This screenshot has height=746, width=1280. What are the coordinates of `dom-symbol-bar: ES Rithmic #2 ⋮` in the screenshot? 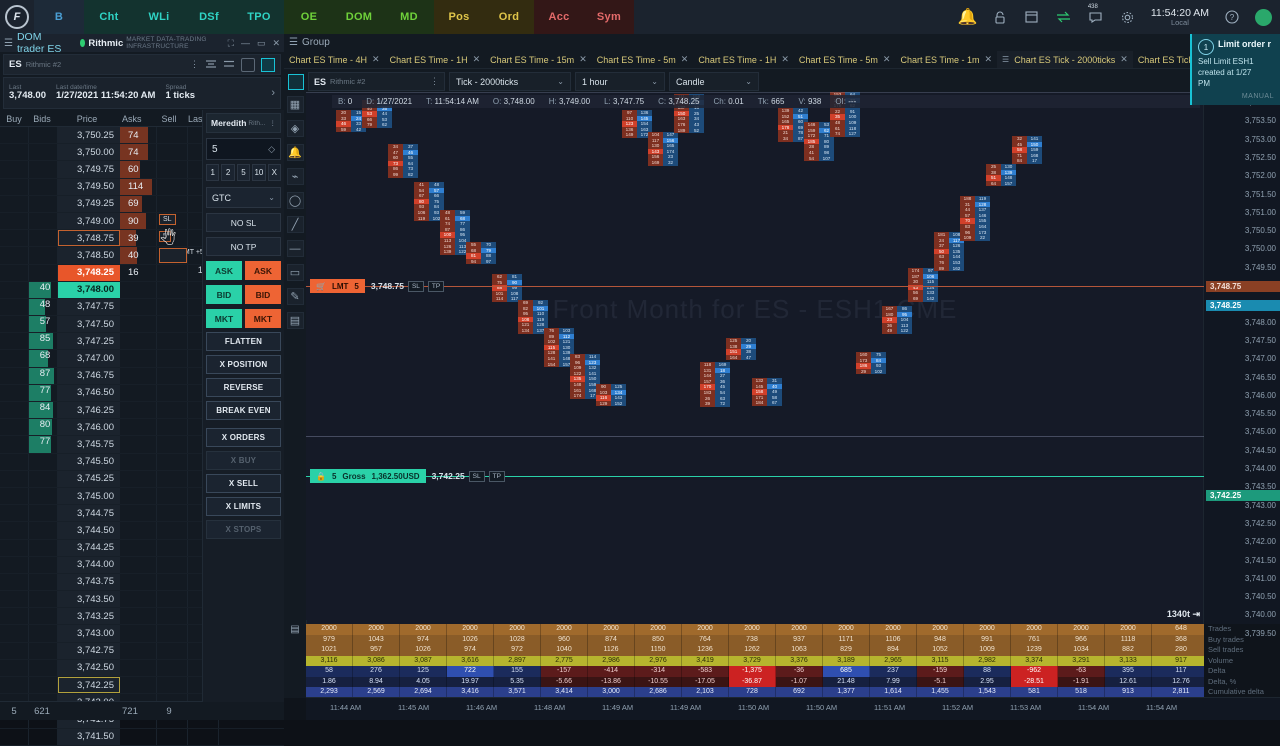 It's located at (142, 64).